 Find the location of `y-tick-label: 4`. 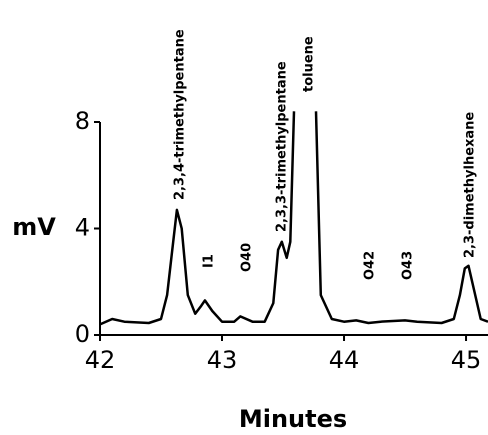

y-tick-label: 4 is located at coordinates (82, 228).